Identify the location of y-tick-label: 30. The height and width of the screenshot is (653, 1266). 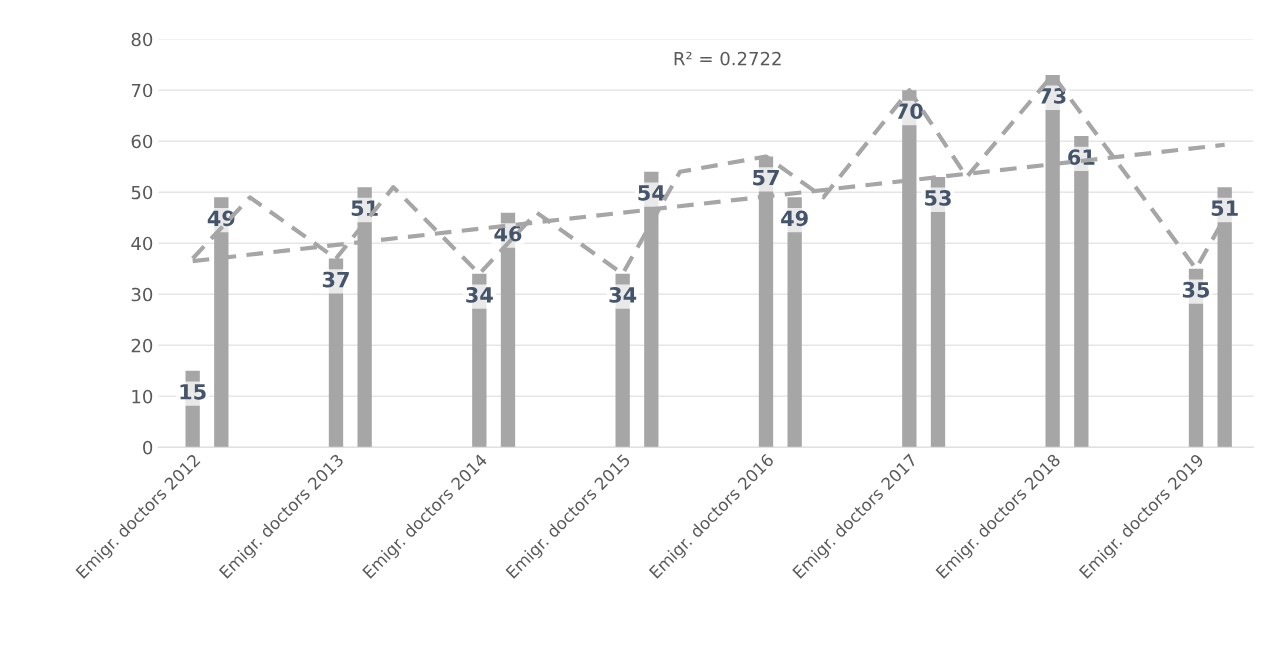
(142, 294).